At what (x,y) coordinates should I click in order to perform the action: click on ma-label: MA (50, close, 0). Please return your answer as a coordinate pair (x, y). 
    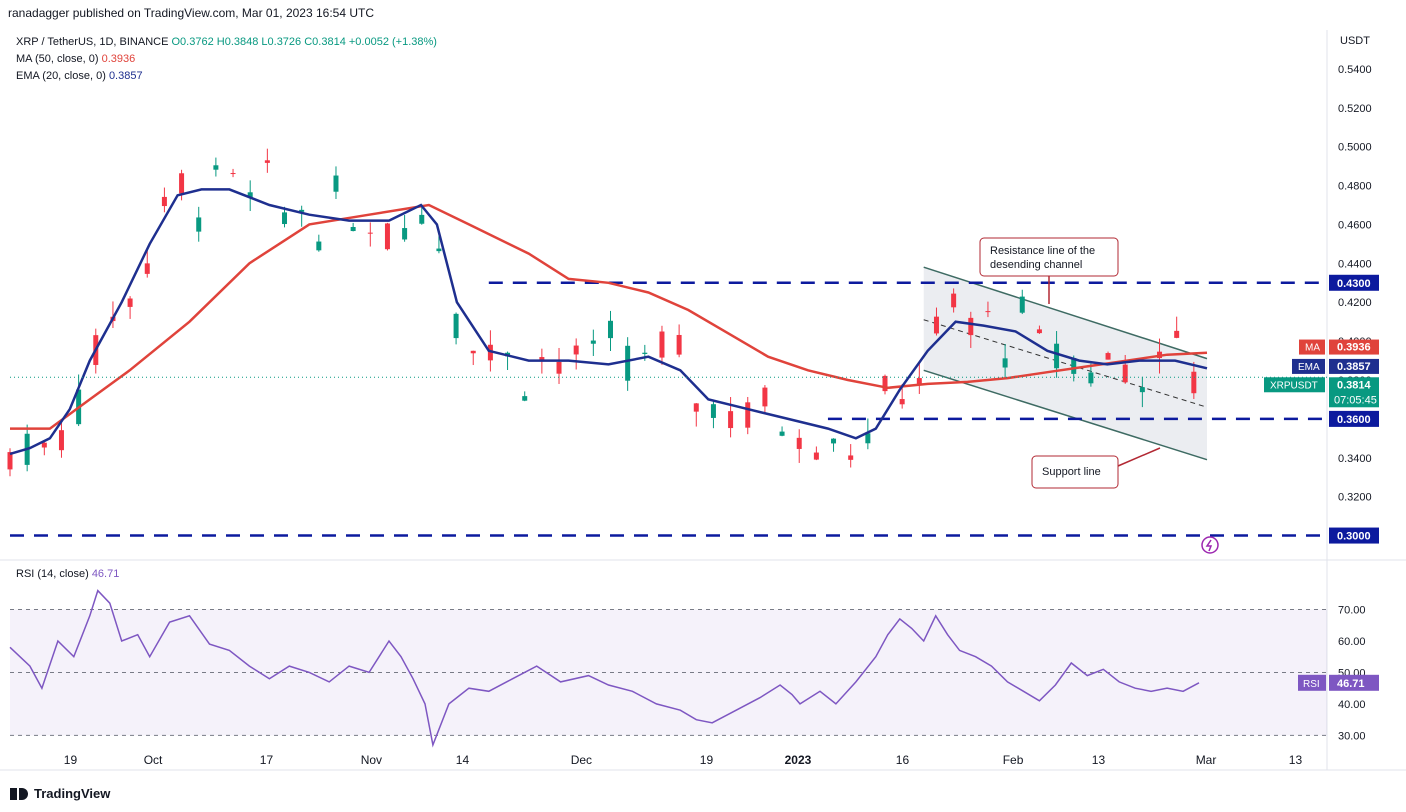
    Looking at the image, I should click on (57, 59).